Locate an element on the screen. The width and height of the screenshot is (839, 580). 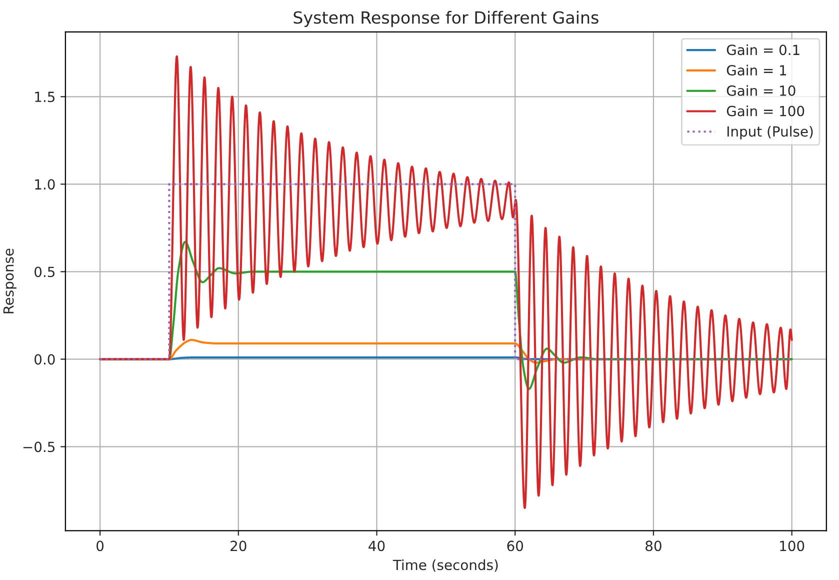
legend-label: Gain = 1 is located at coordinates (756, 70).